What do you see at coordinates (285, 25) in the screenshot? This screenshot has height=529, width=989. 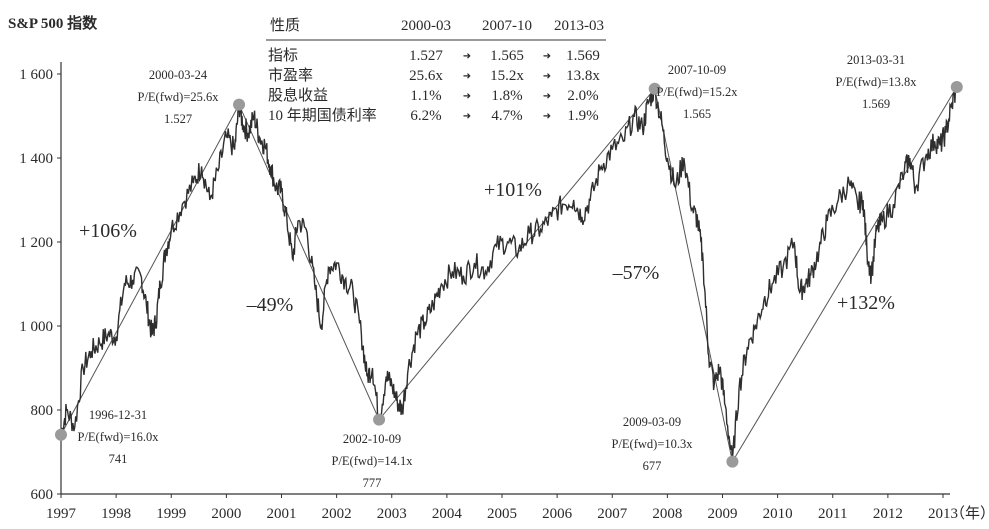 I see `table-header-cell: 性质` at bounding box center [285, 25].